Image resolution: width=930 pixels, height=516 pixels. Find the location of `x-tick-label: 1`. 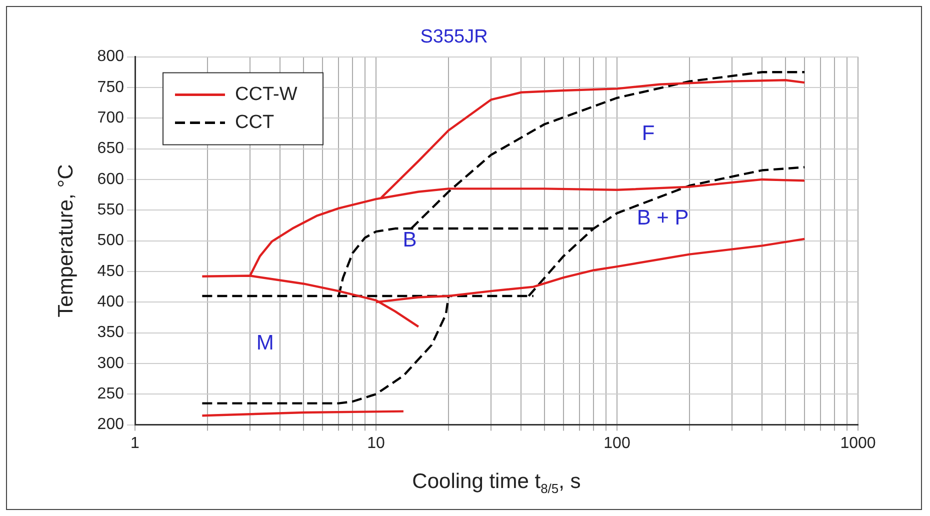

x-tick-label: 1 is located at coordinates (135, 443).